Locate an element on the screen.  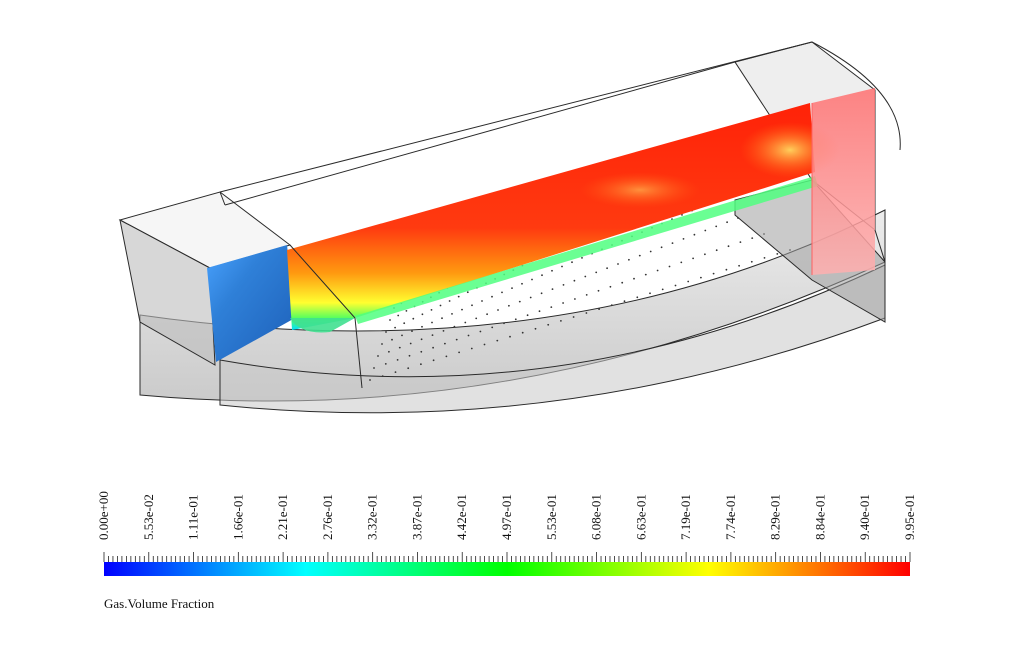
inlet-contour-section is located at coordinates (251, 303).